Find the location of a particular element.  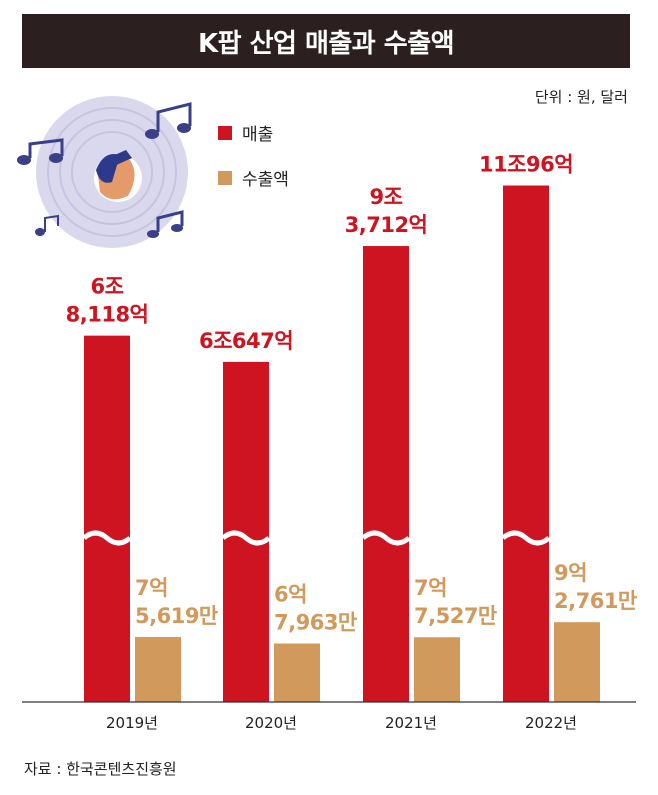

legend-label-sales: 매출 is located at coordinates (258, 135).